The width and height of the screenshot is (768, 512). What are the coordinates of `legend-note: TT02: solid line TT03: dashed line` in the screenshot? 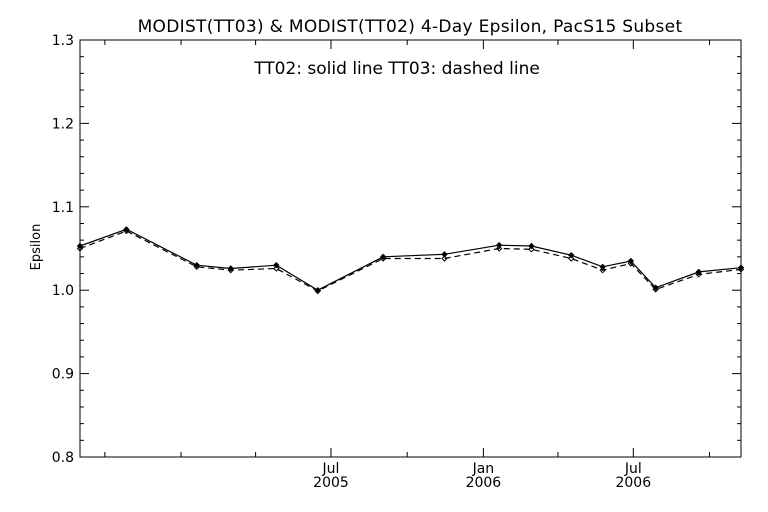 It's located at (396, 69).